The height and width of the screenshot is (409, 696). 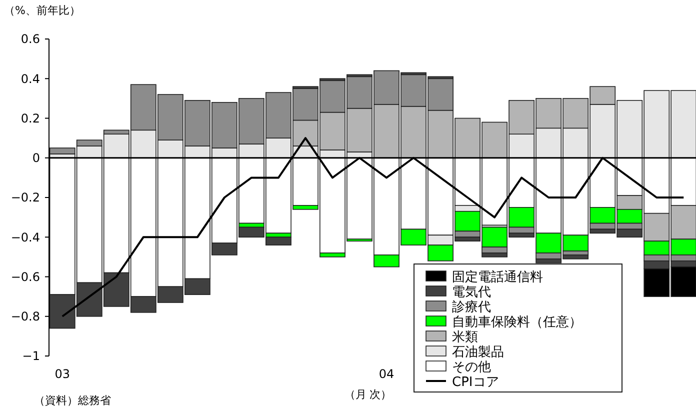 What do you see at coordinates (25, 317) in the screenshot?
I see `y-tick-label: −0.8` at bounding box center [25, 317].